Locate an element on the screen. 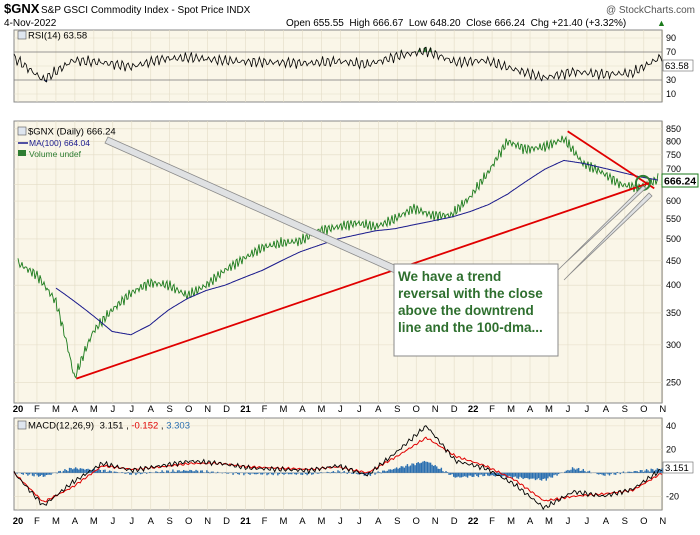  rsi-tick-label: 70 is located at coordinates (671, 52).